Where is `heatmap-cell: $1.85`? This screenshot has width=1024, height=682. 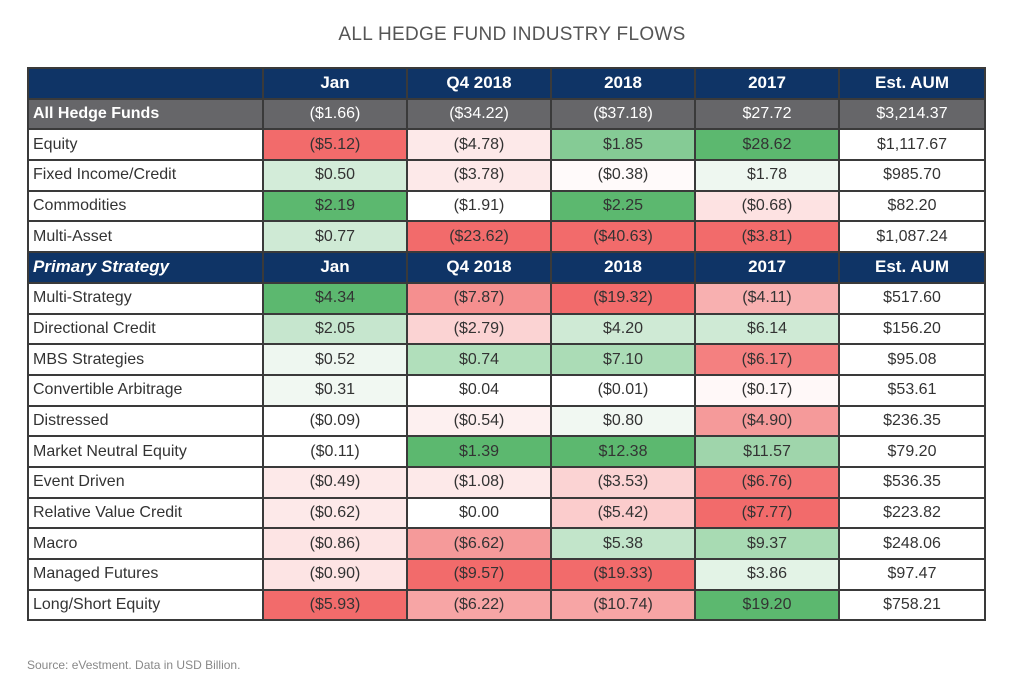
heatmap-cell: $1.85 is located at coordinates (623, 145).